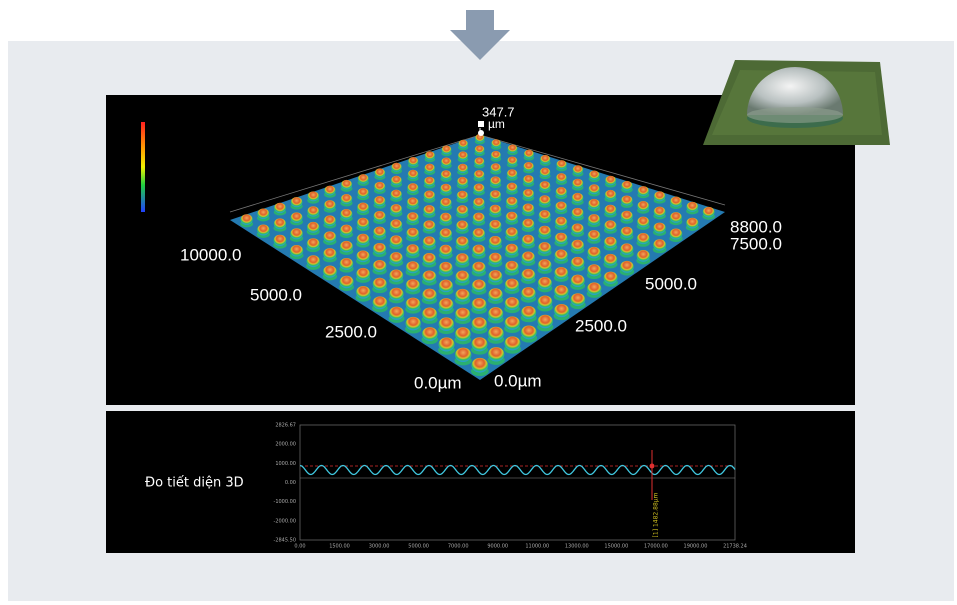  I want to click on z-max: 347.7, so click(498, 111).